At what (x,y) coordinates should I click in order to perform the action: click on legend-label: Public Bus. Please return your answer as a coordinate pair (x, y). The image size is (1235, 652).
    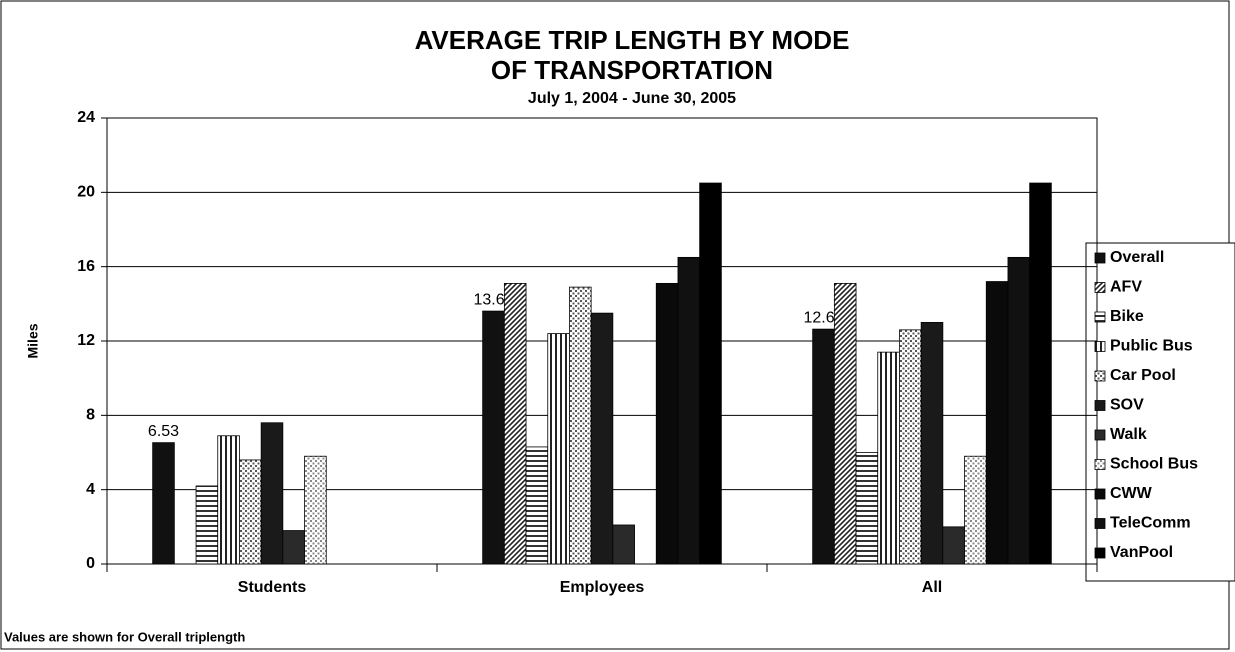
    Looking at the image, I should click on (1151, 346).